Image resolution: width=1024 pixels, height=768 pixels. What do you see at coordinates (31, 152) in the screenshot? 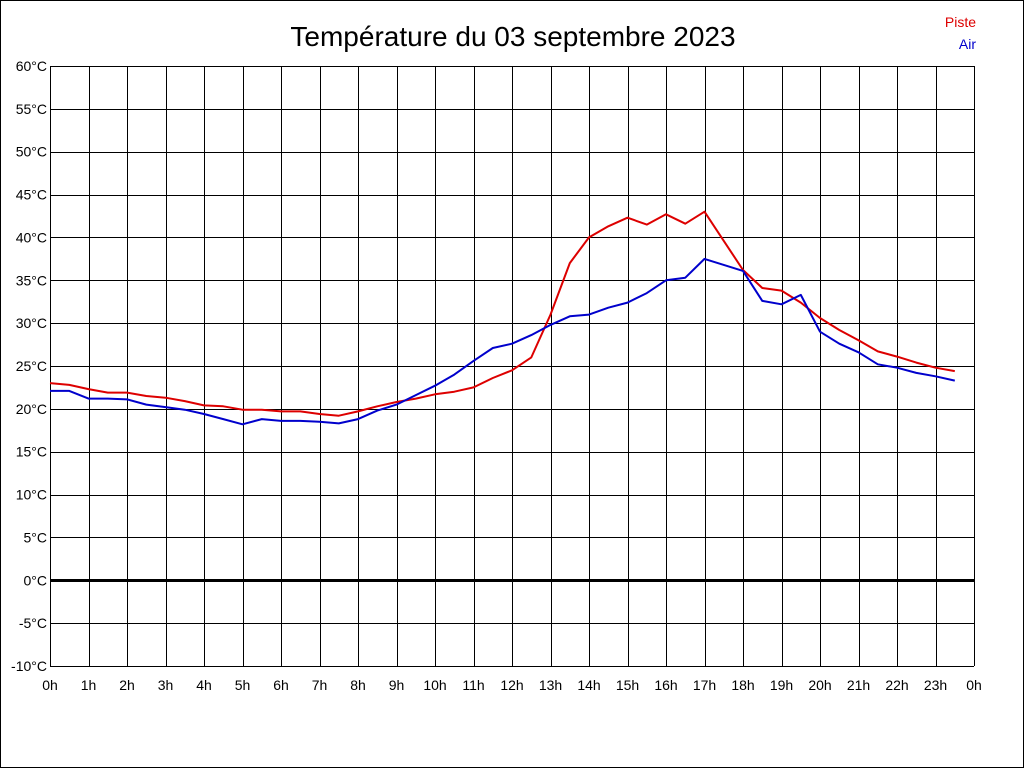
I see `y-tick-label: 50°C` at bounding box center [31, 152].